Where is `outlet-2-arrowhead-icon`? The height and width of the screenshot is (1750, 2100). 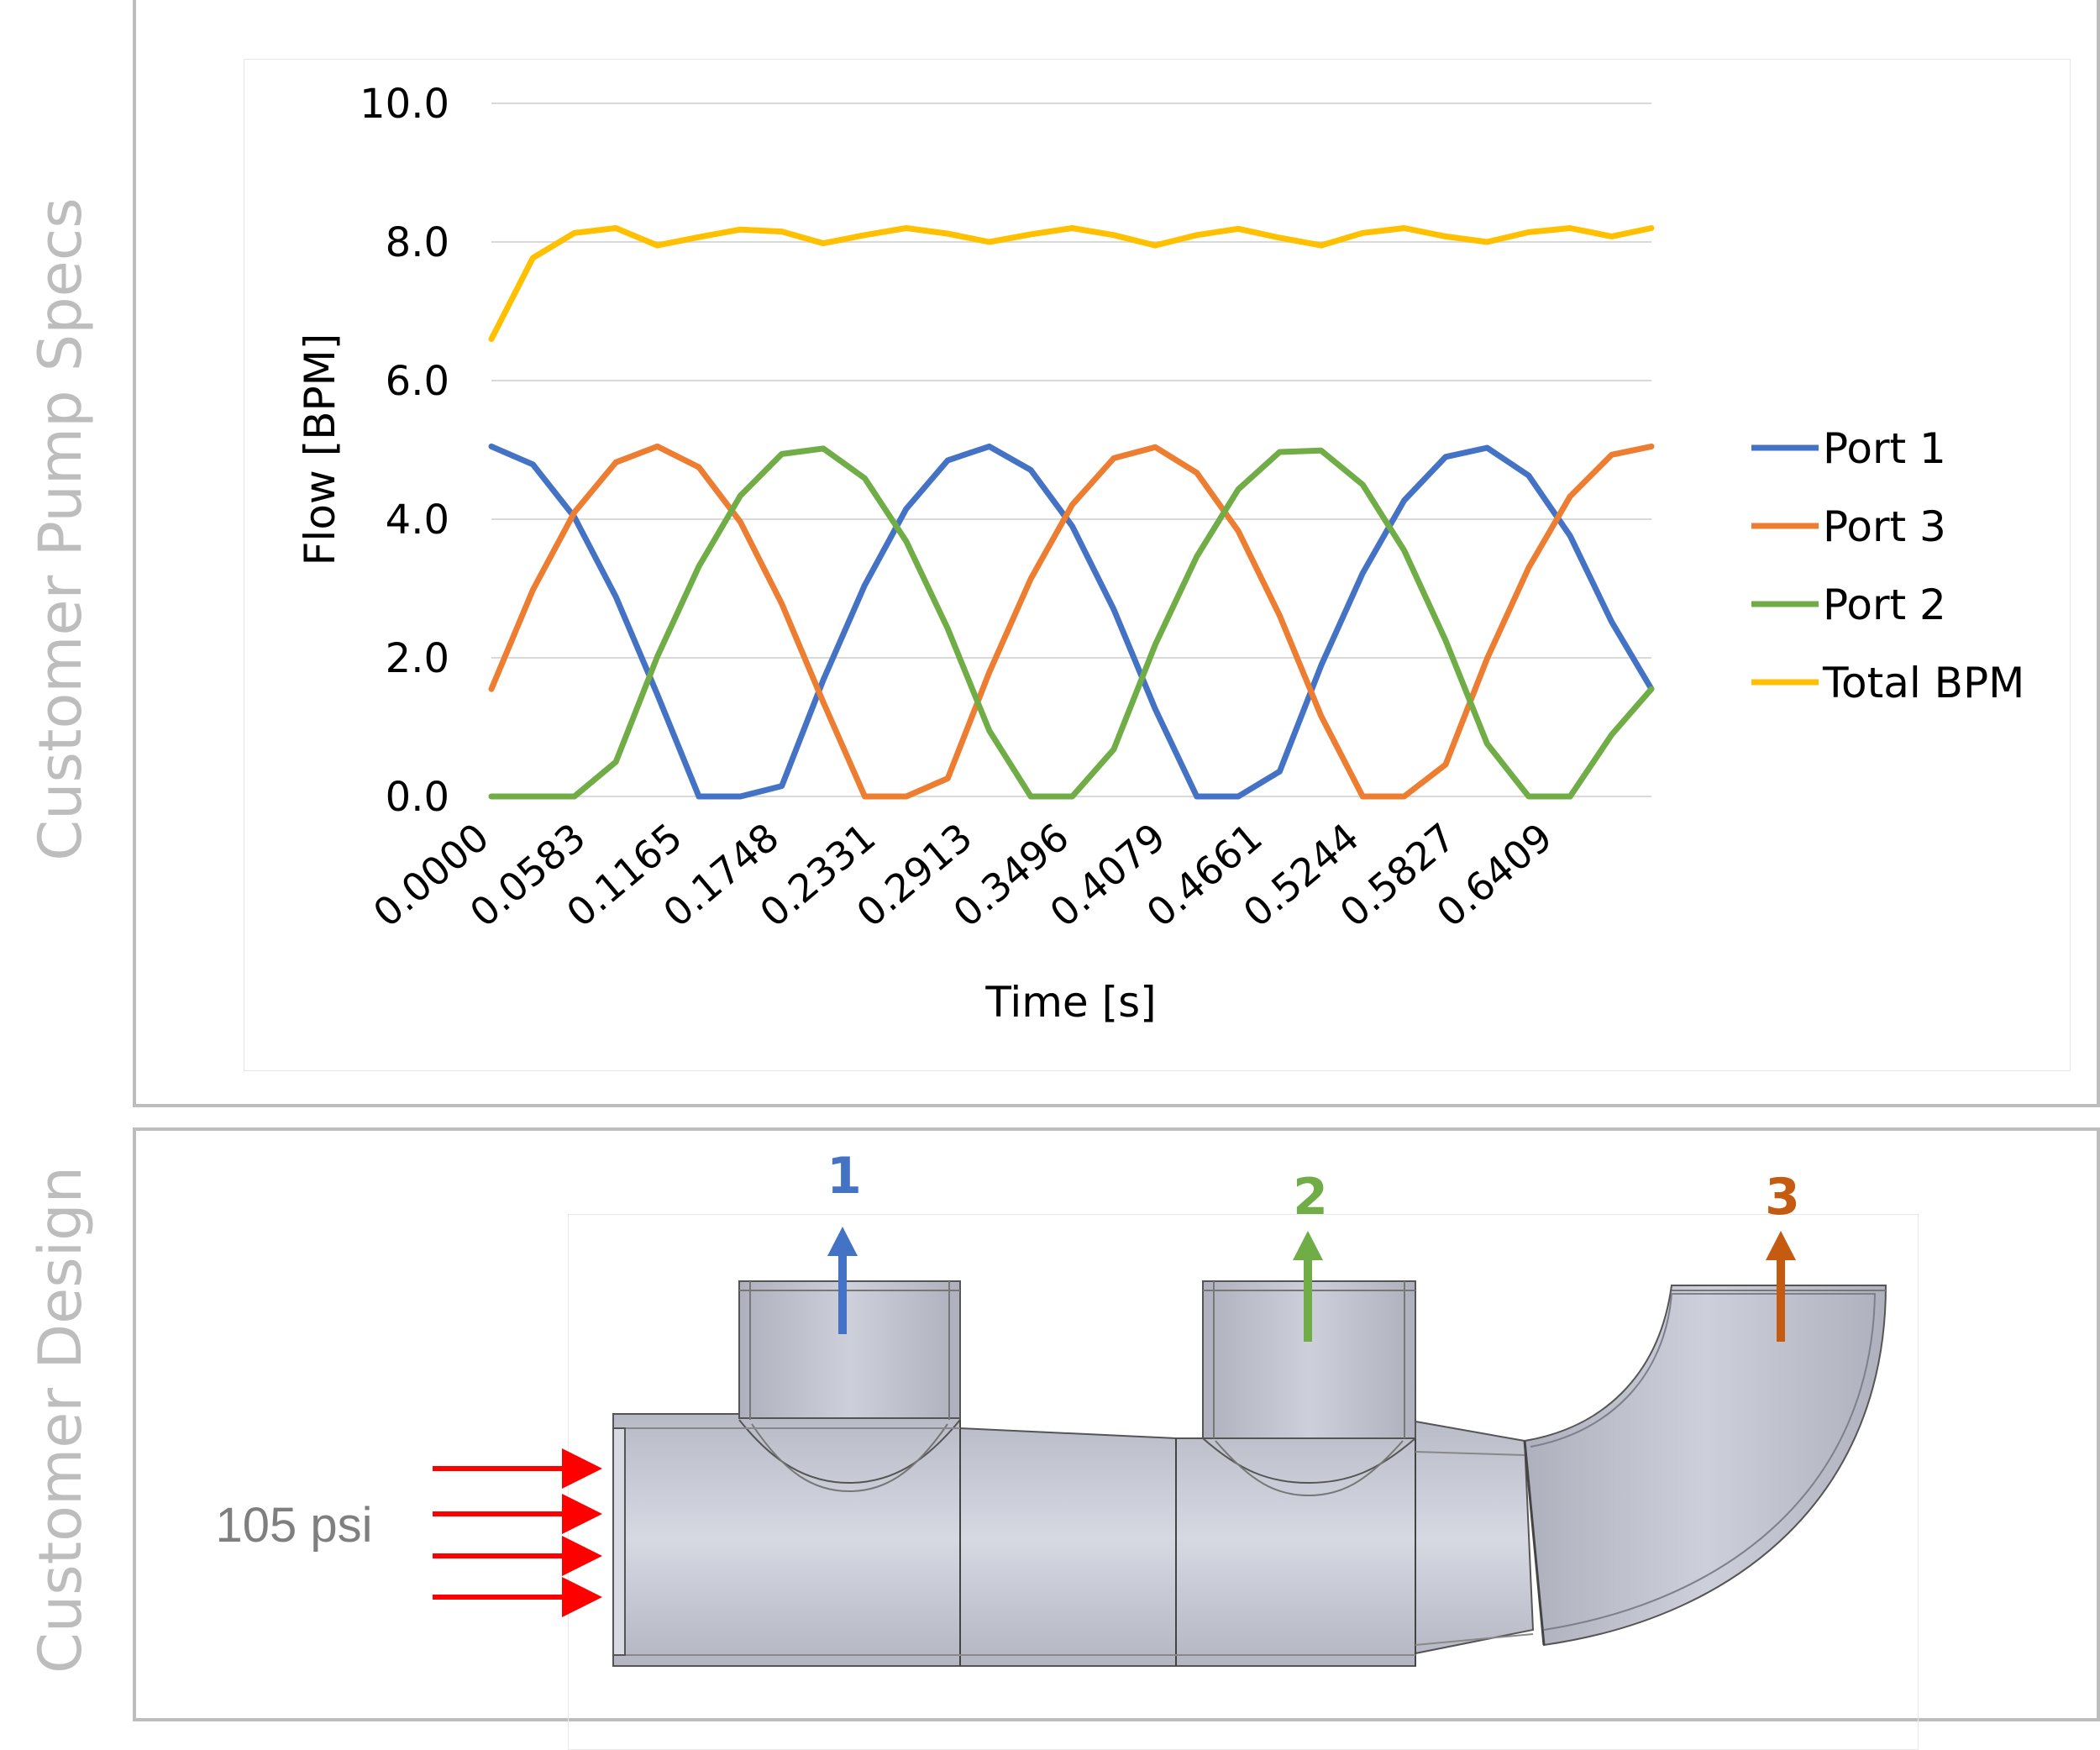
outlet-2-arrowhead-icon is located at coordinates (1308, 1246).